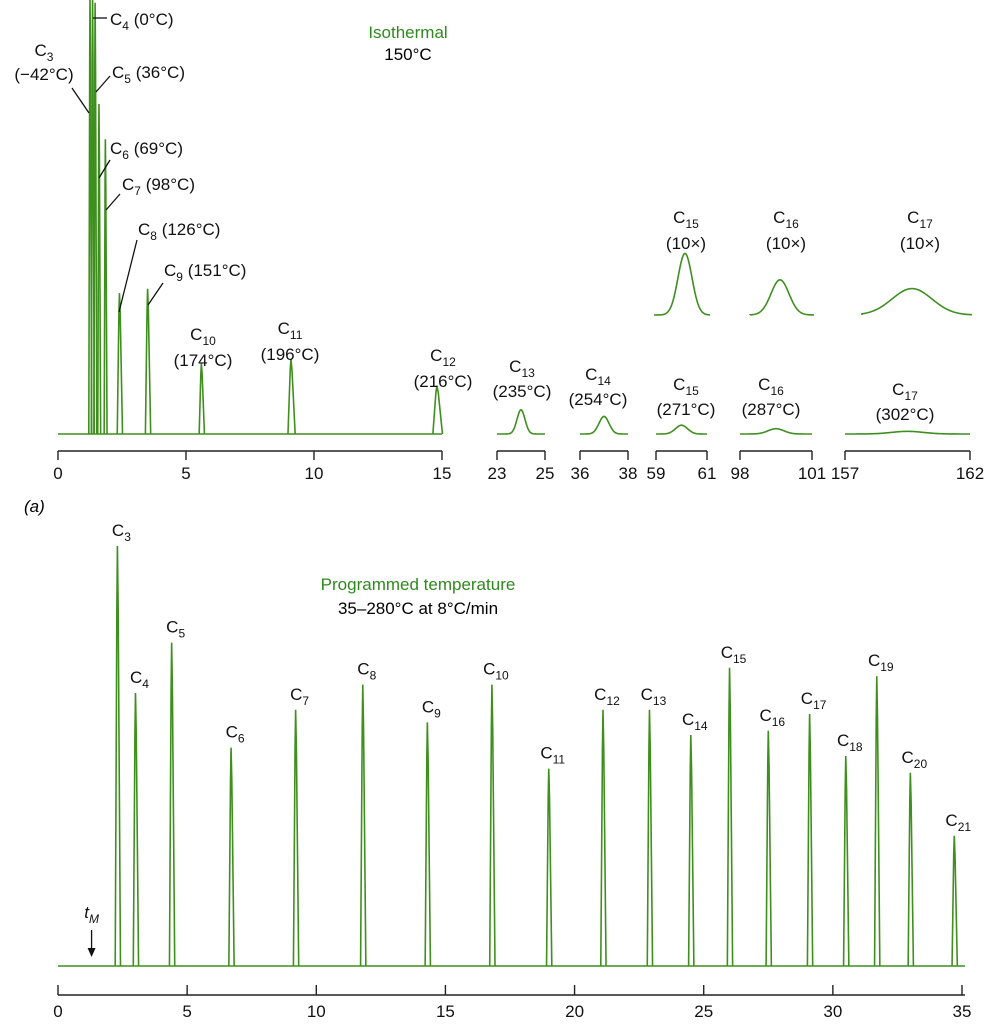 The width and height of the screenshot is (996, 1024). Describe the element at coordinates (786, 219) in the screenshot. I see `expanded-label-c16: C16` at that location.